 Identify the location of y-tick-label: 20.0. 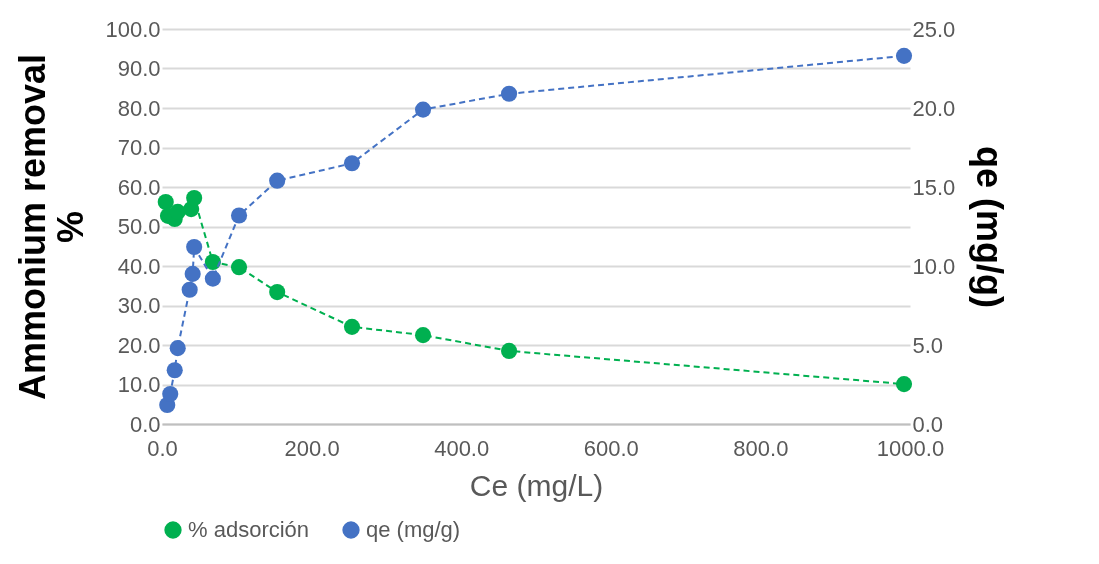
(139, 345).